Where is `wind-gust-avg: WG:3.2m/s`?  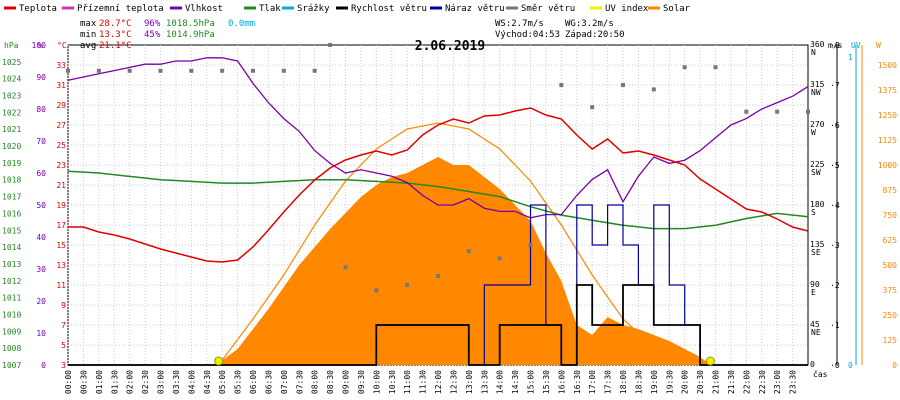
wind-gust-avg: WG:3.2m/s is located at coordinates (589, 24).